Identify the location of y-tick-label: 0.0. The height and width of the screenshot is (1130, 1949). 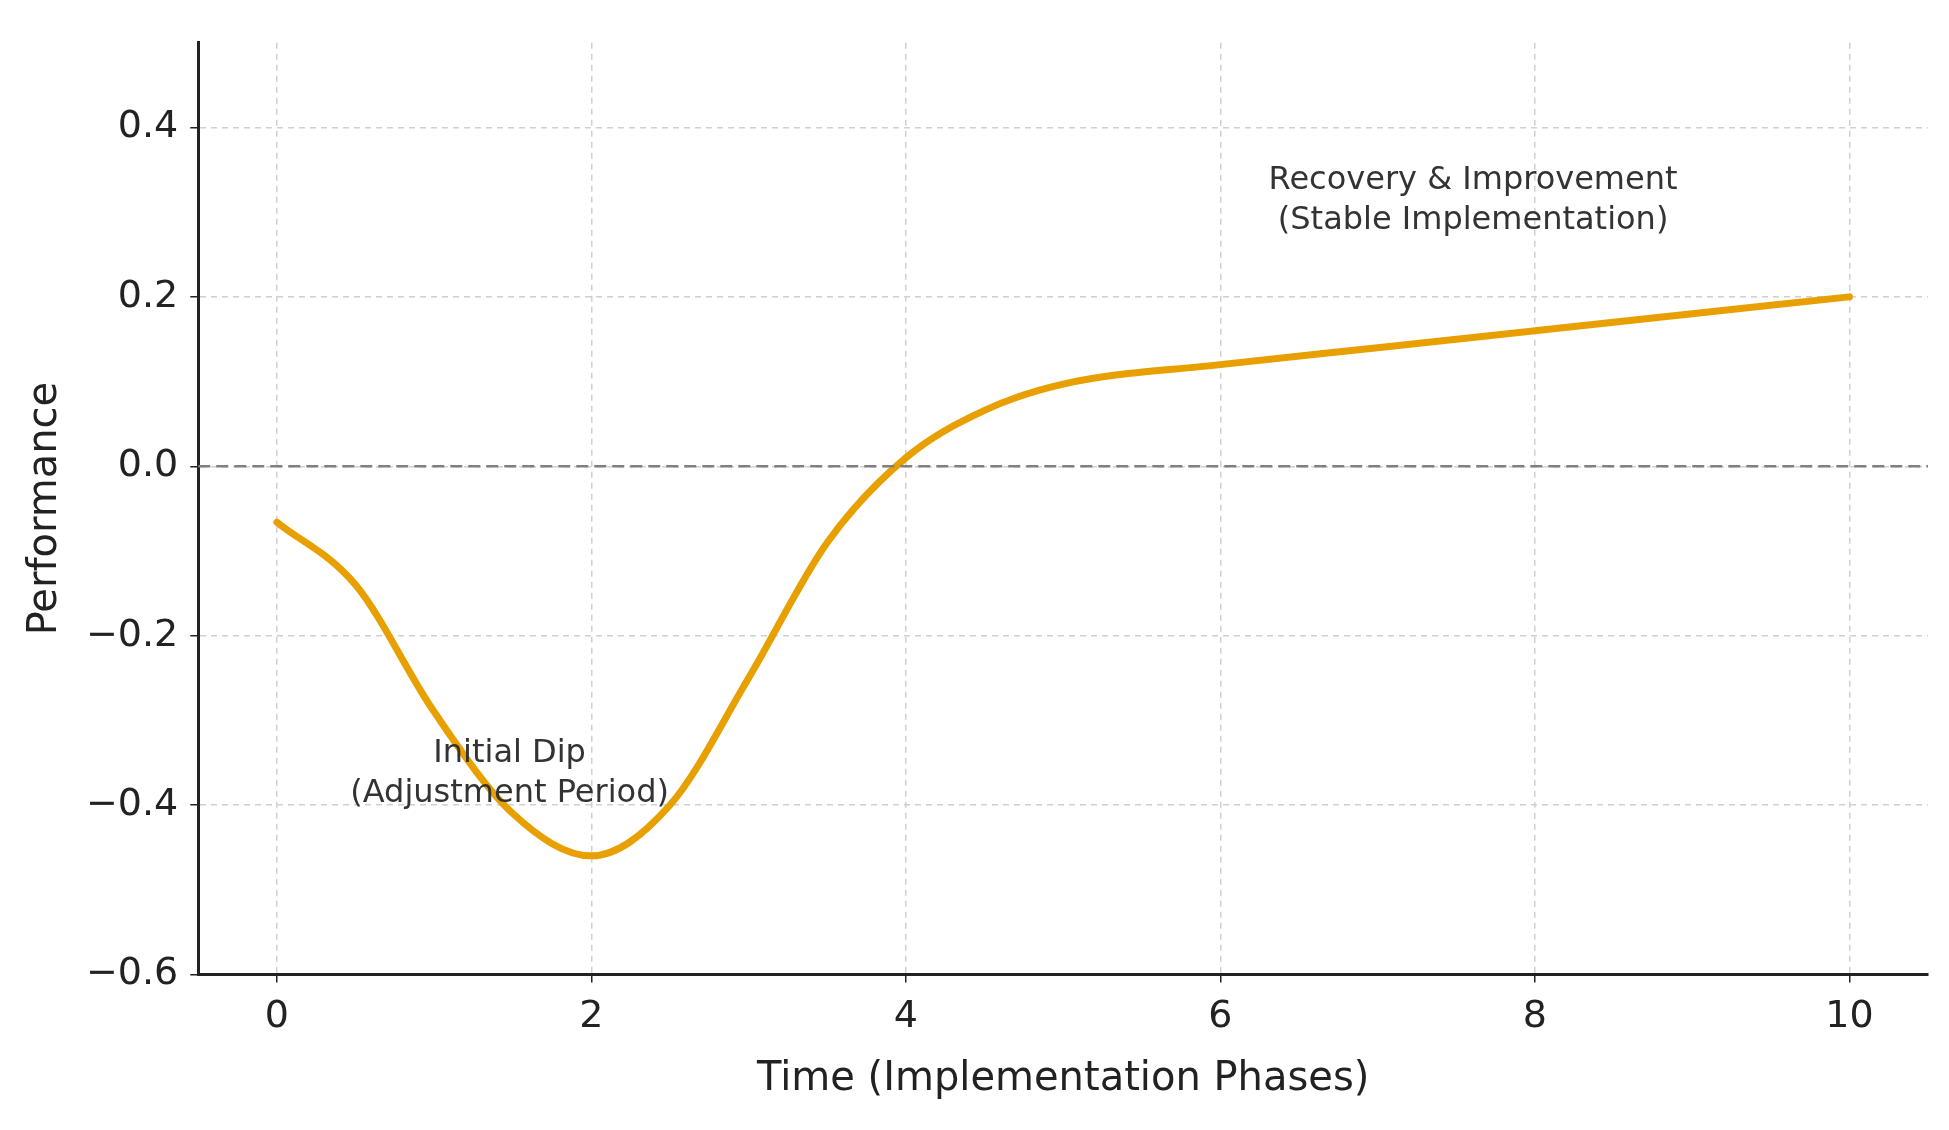
(148, 463).